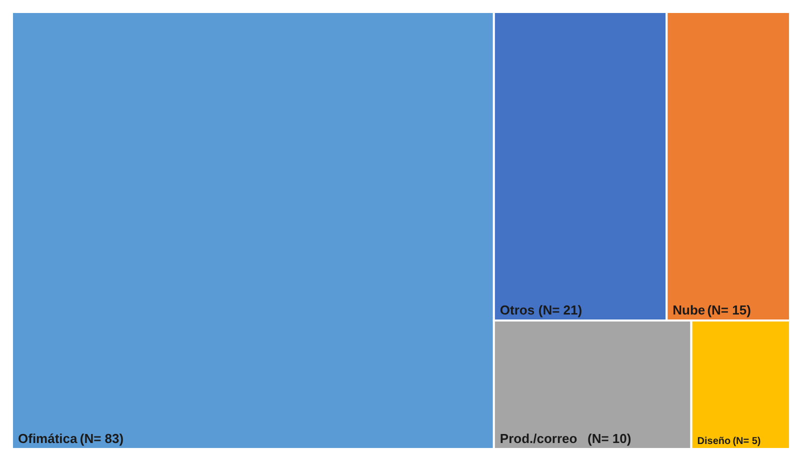 This screenshot has width=790, height=449. What do you see at coordinates (714, 441) in the screenshot?
I see `category-label: Diseño` at bounding box center [714, 441].